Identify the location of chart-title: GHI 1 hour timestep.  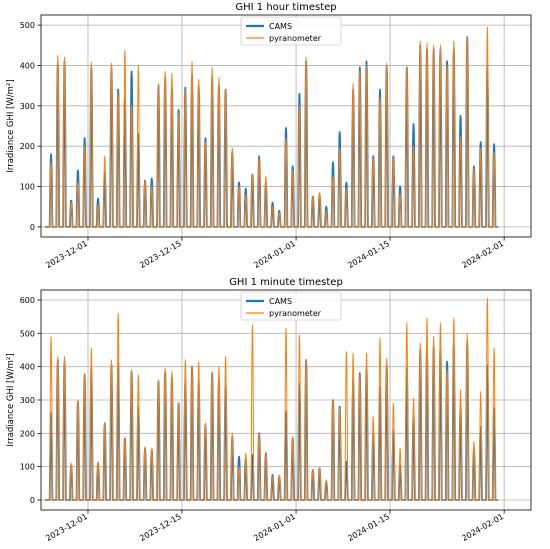
(285, 7).